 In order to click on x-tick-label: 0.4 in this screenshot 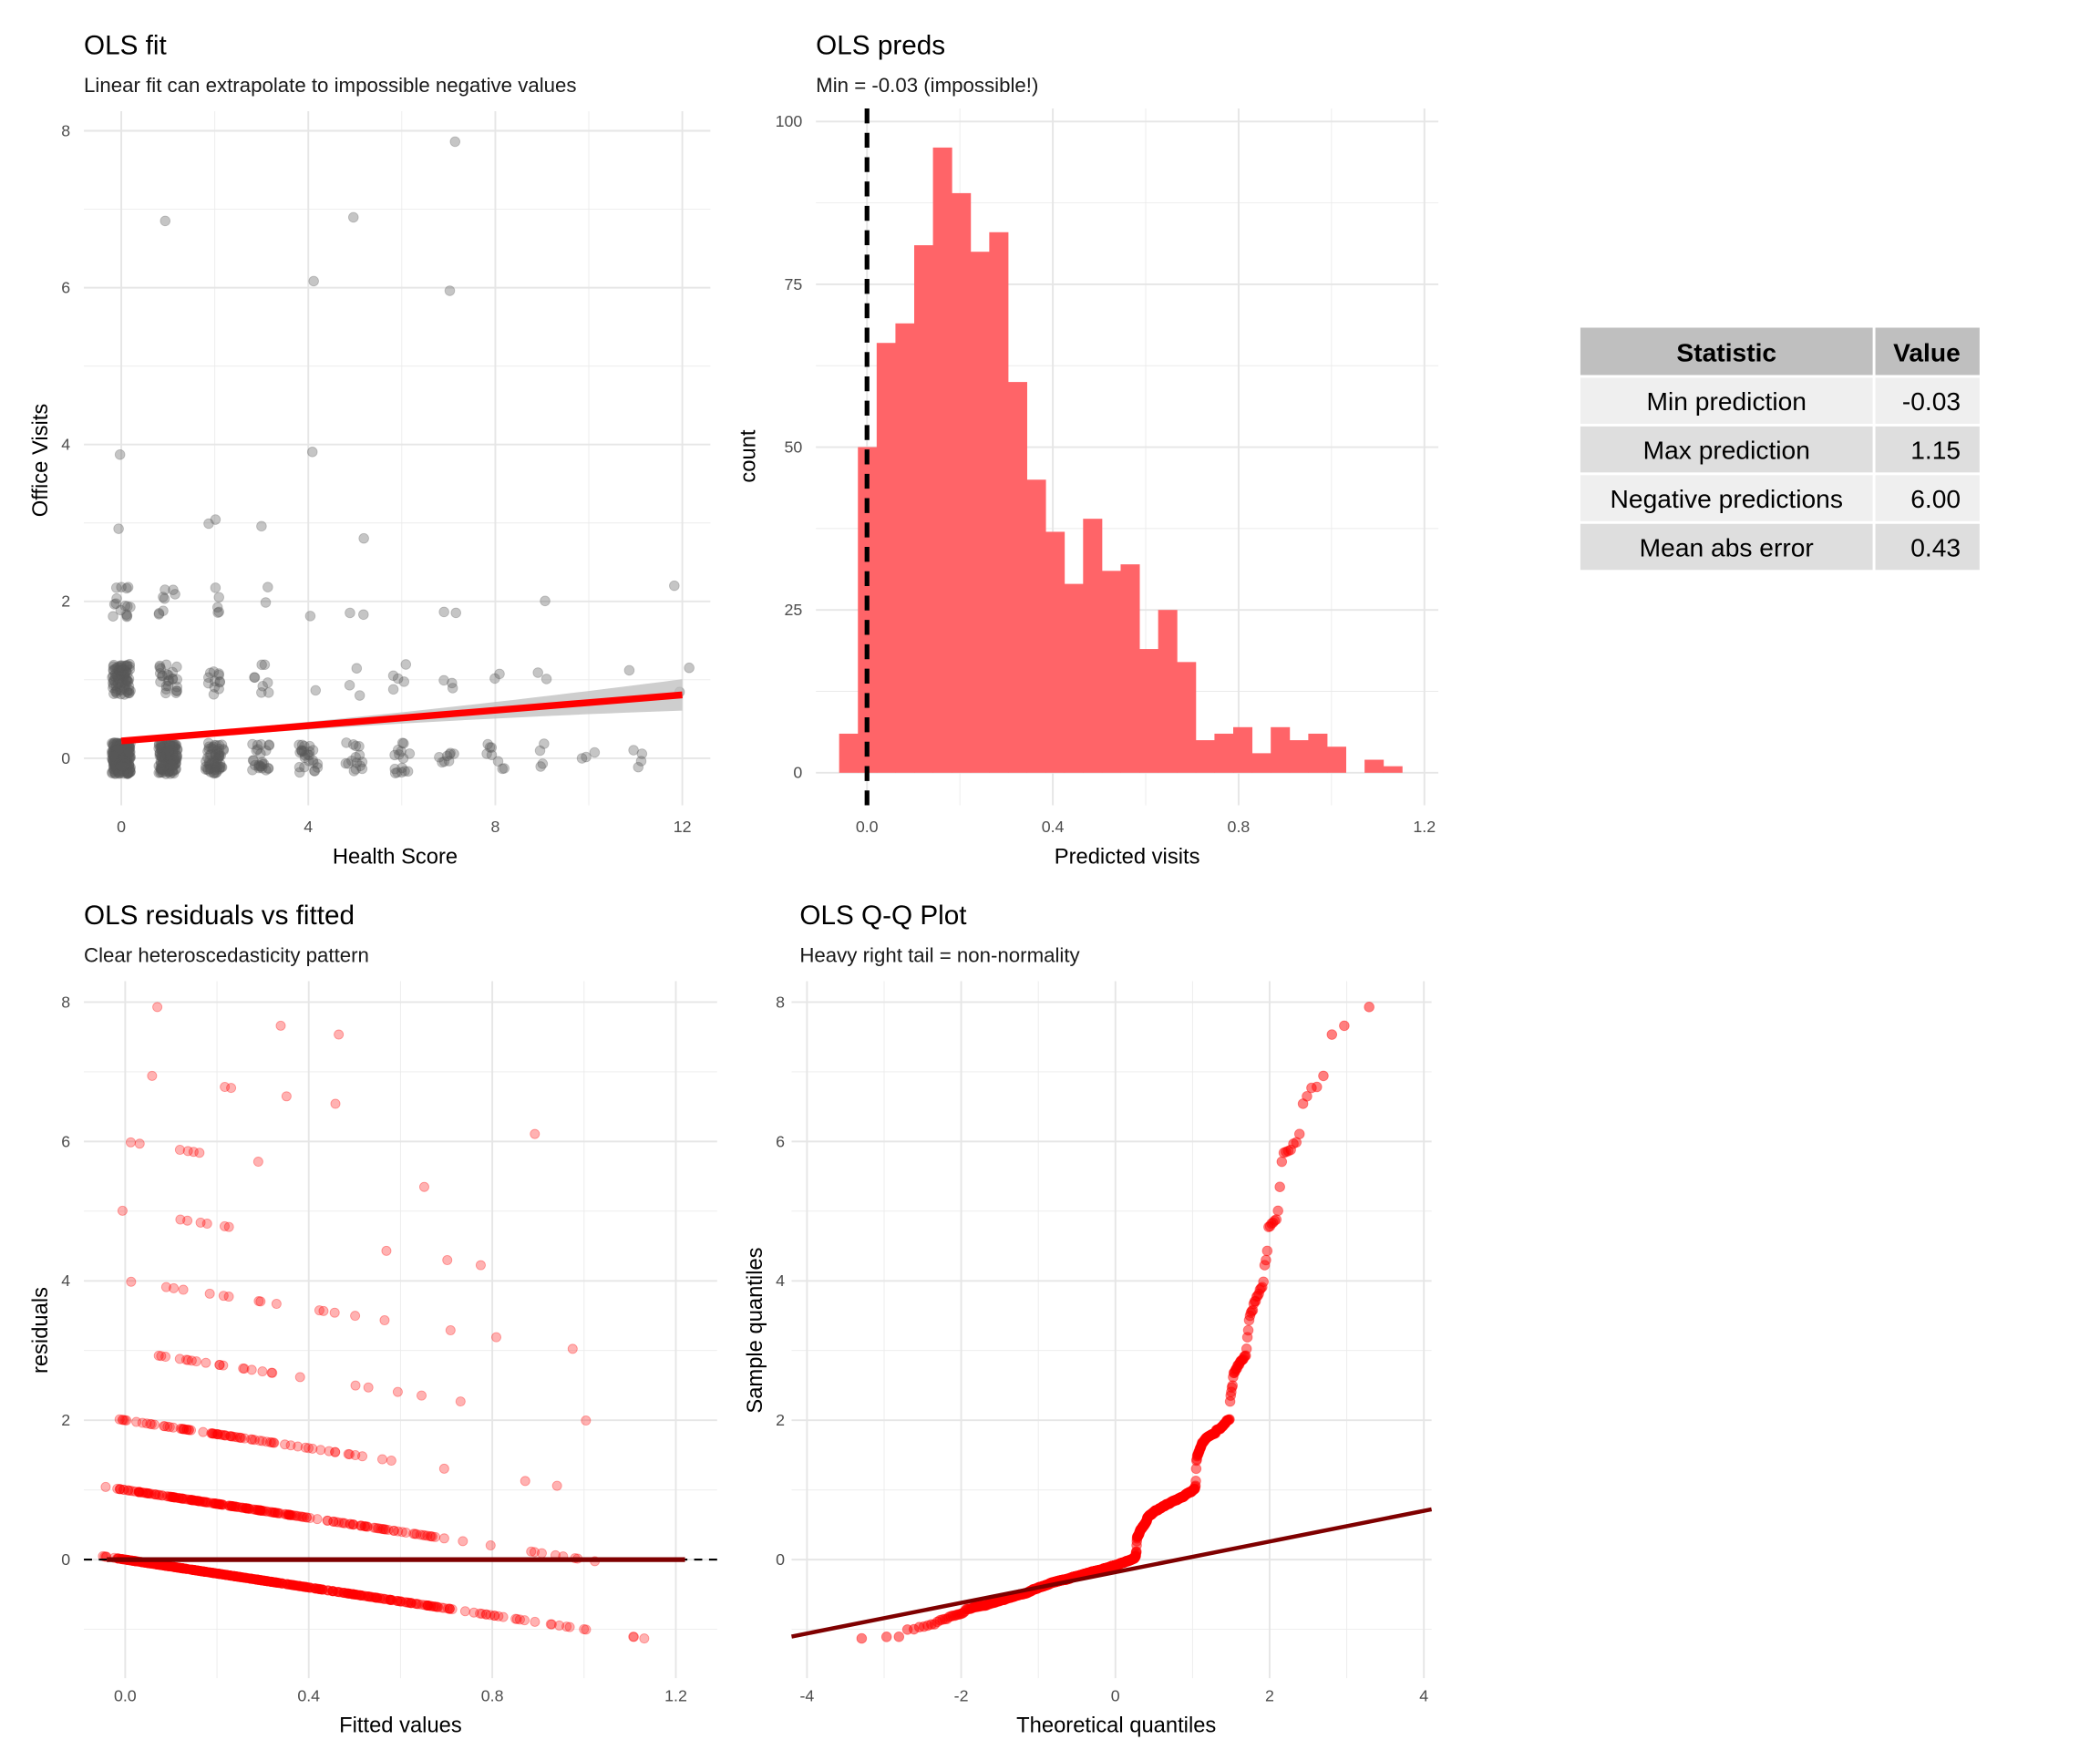, I will do `click(309, 1695)`.